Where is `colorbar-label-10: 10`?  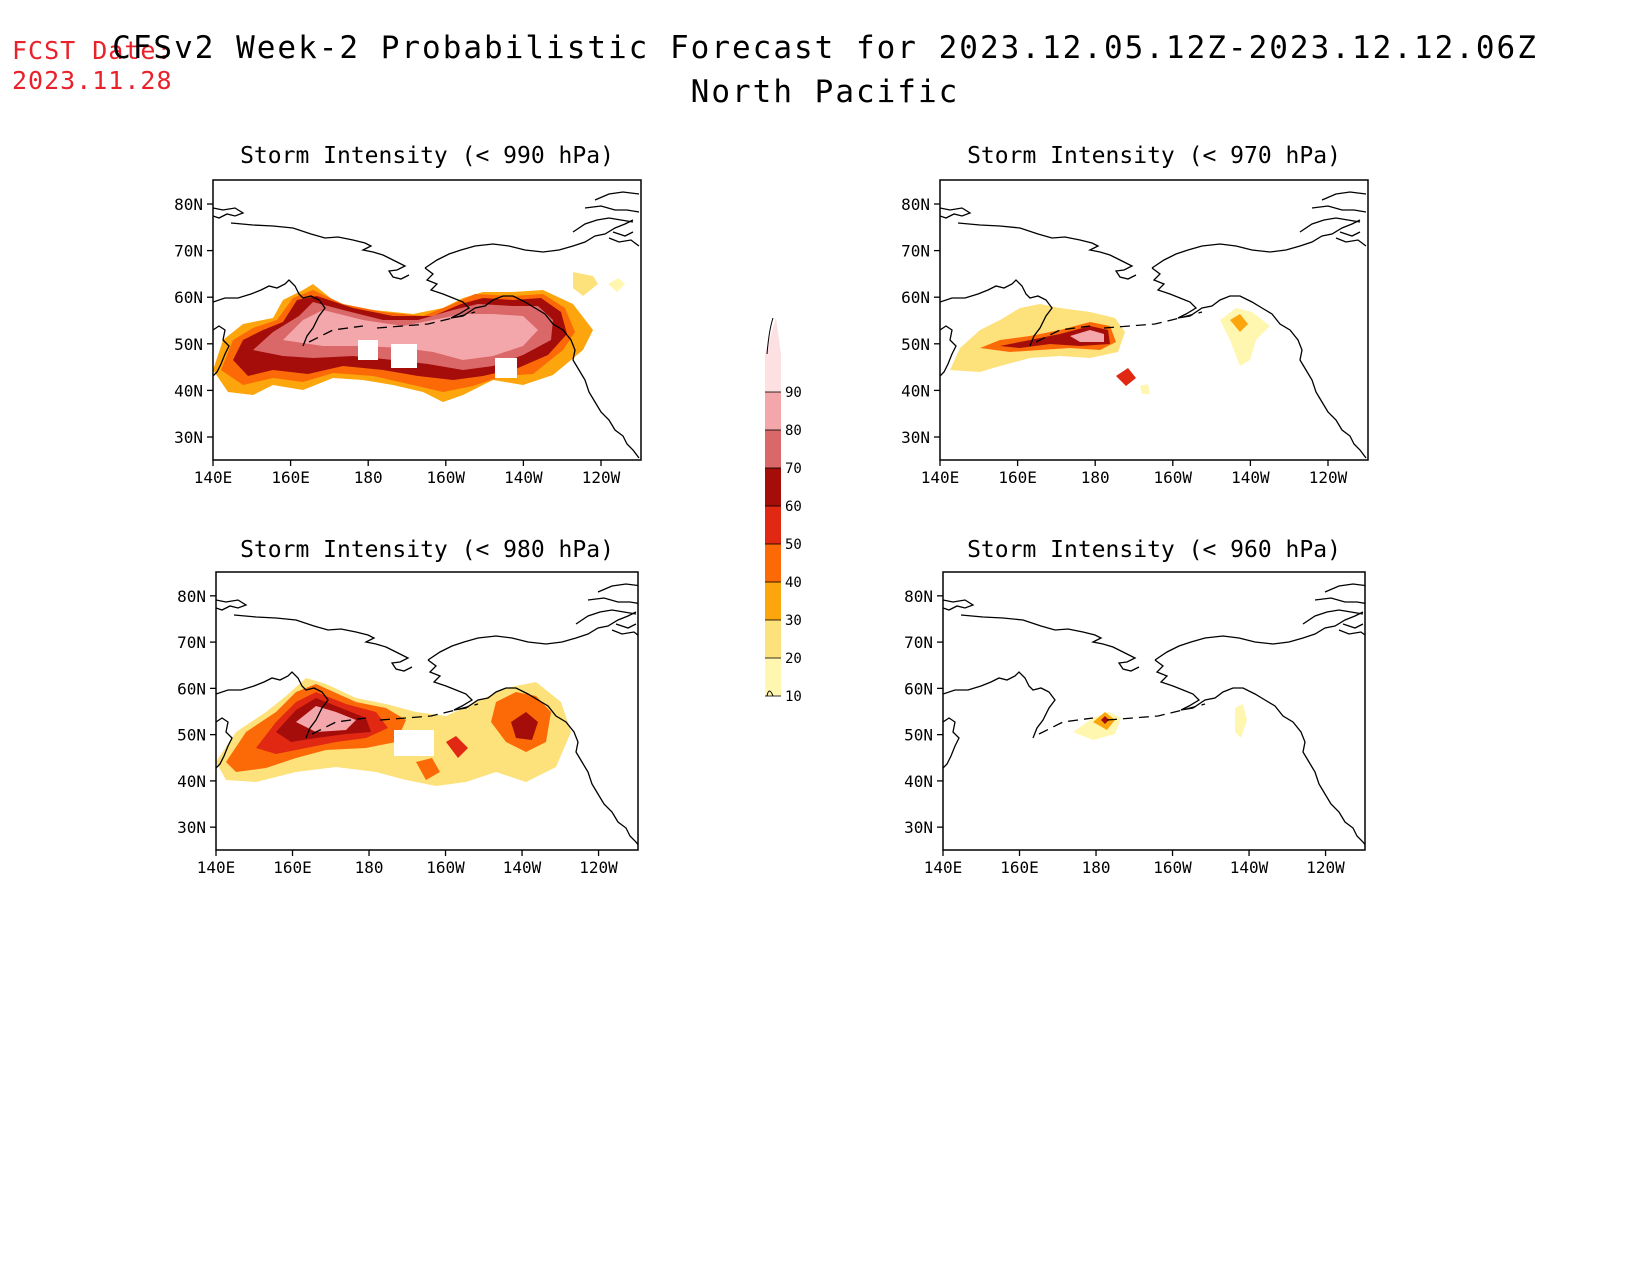 colorbar-label-10: 10 is located at coordinates (793, 697).